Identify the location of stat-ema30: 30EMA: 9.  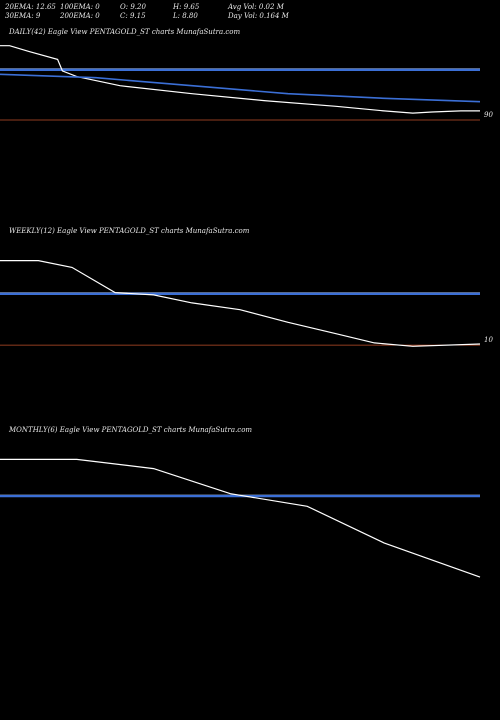
(23, 16).